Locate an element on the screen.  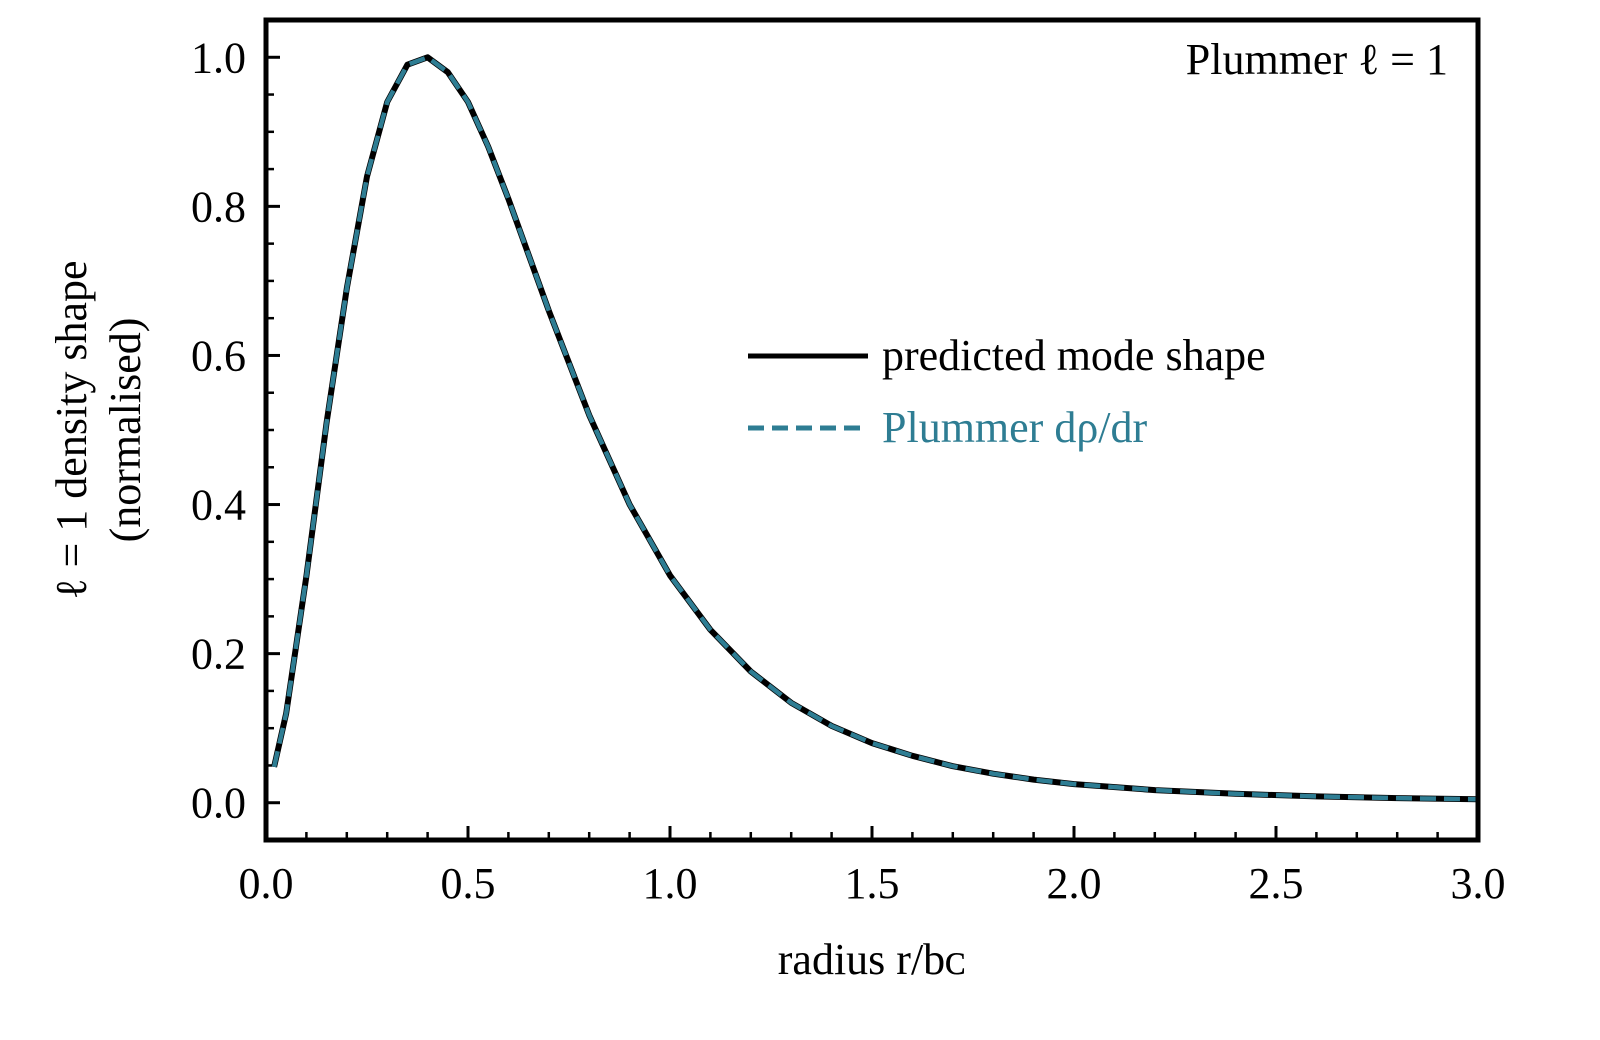
y-tick-label: 0.0 is located at coordinates (218, 803).